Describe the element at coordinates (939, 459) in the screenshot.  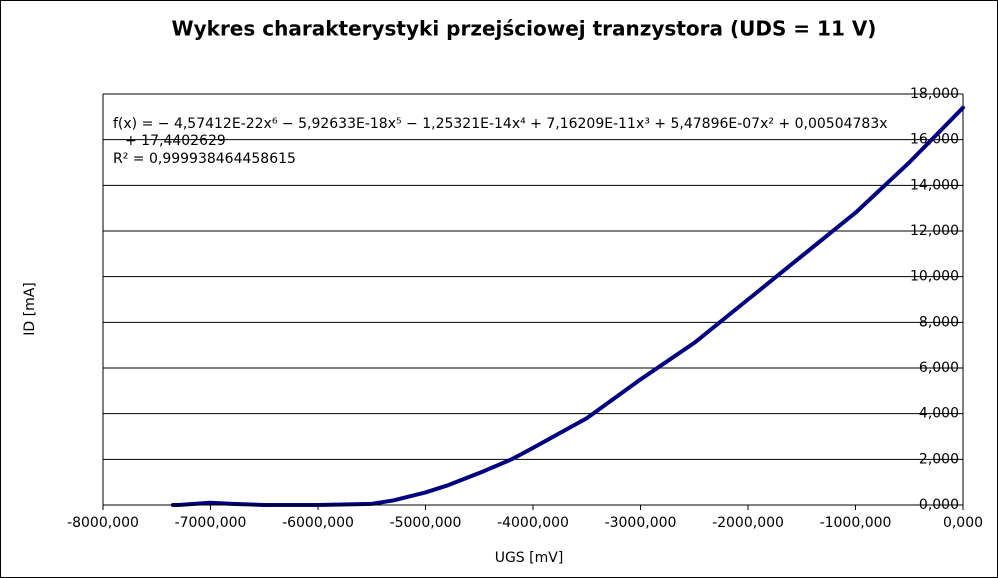
I see `y-tick-label: 2,000` at that location.